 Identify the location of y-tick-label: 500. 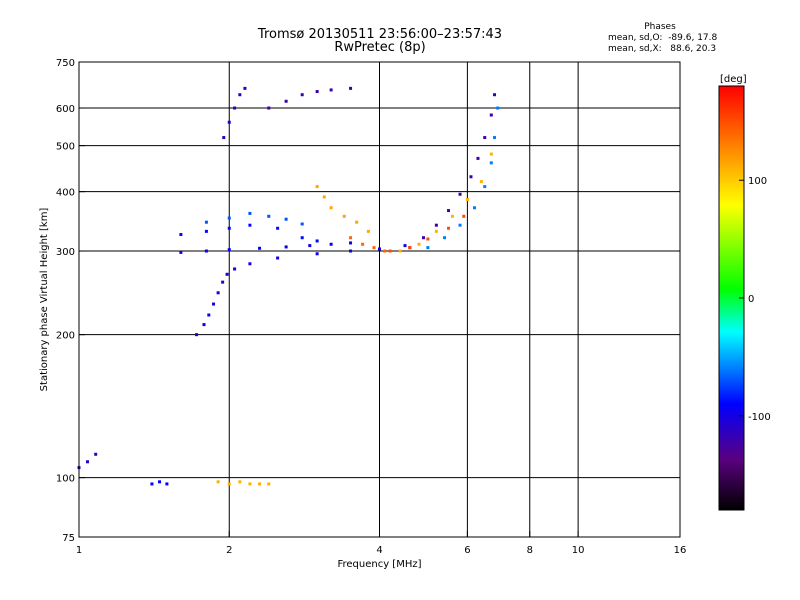
(65, 147).